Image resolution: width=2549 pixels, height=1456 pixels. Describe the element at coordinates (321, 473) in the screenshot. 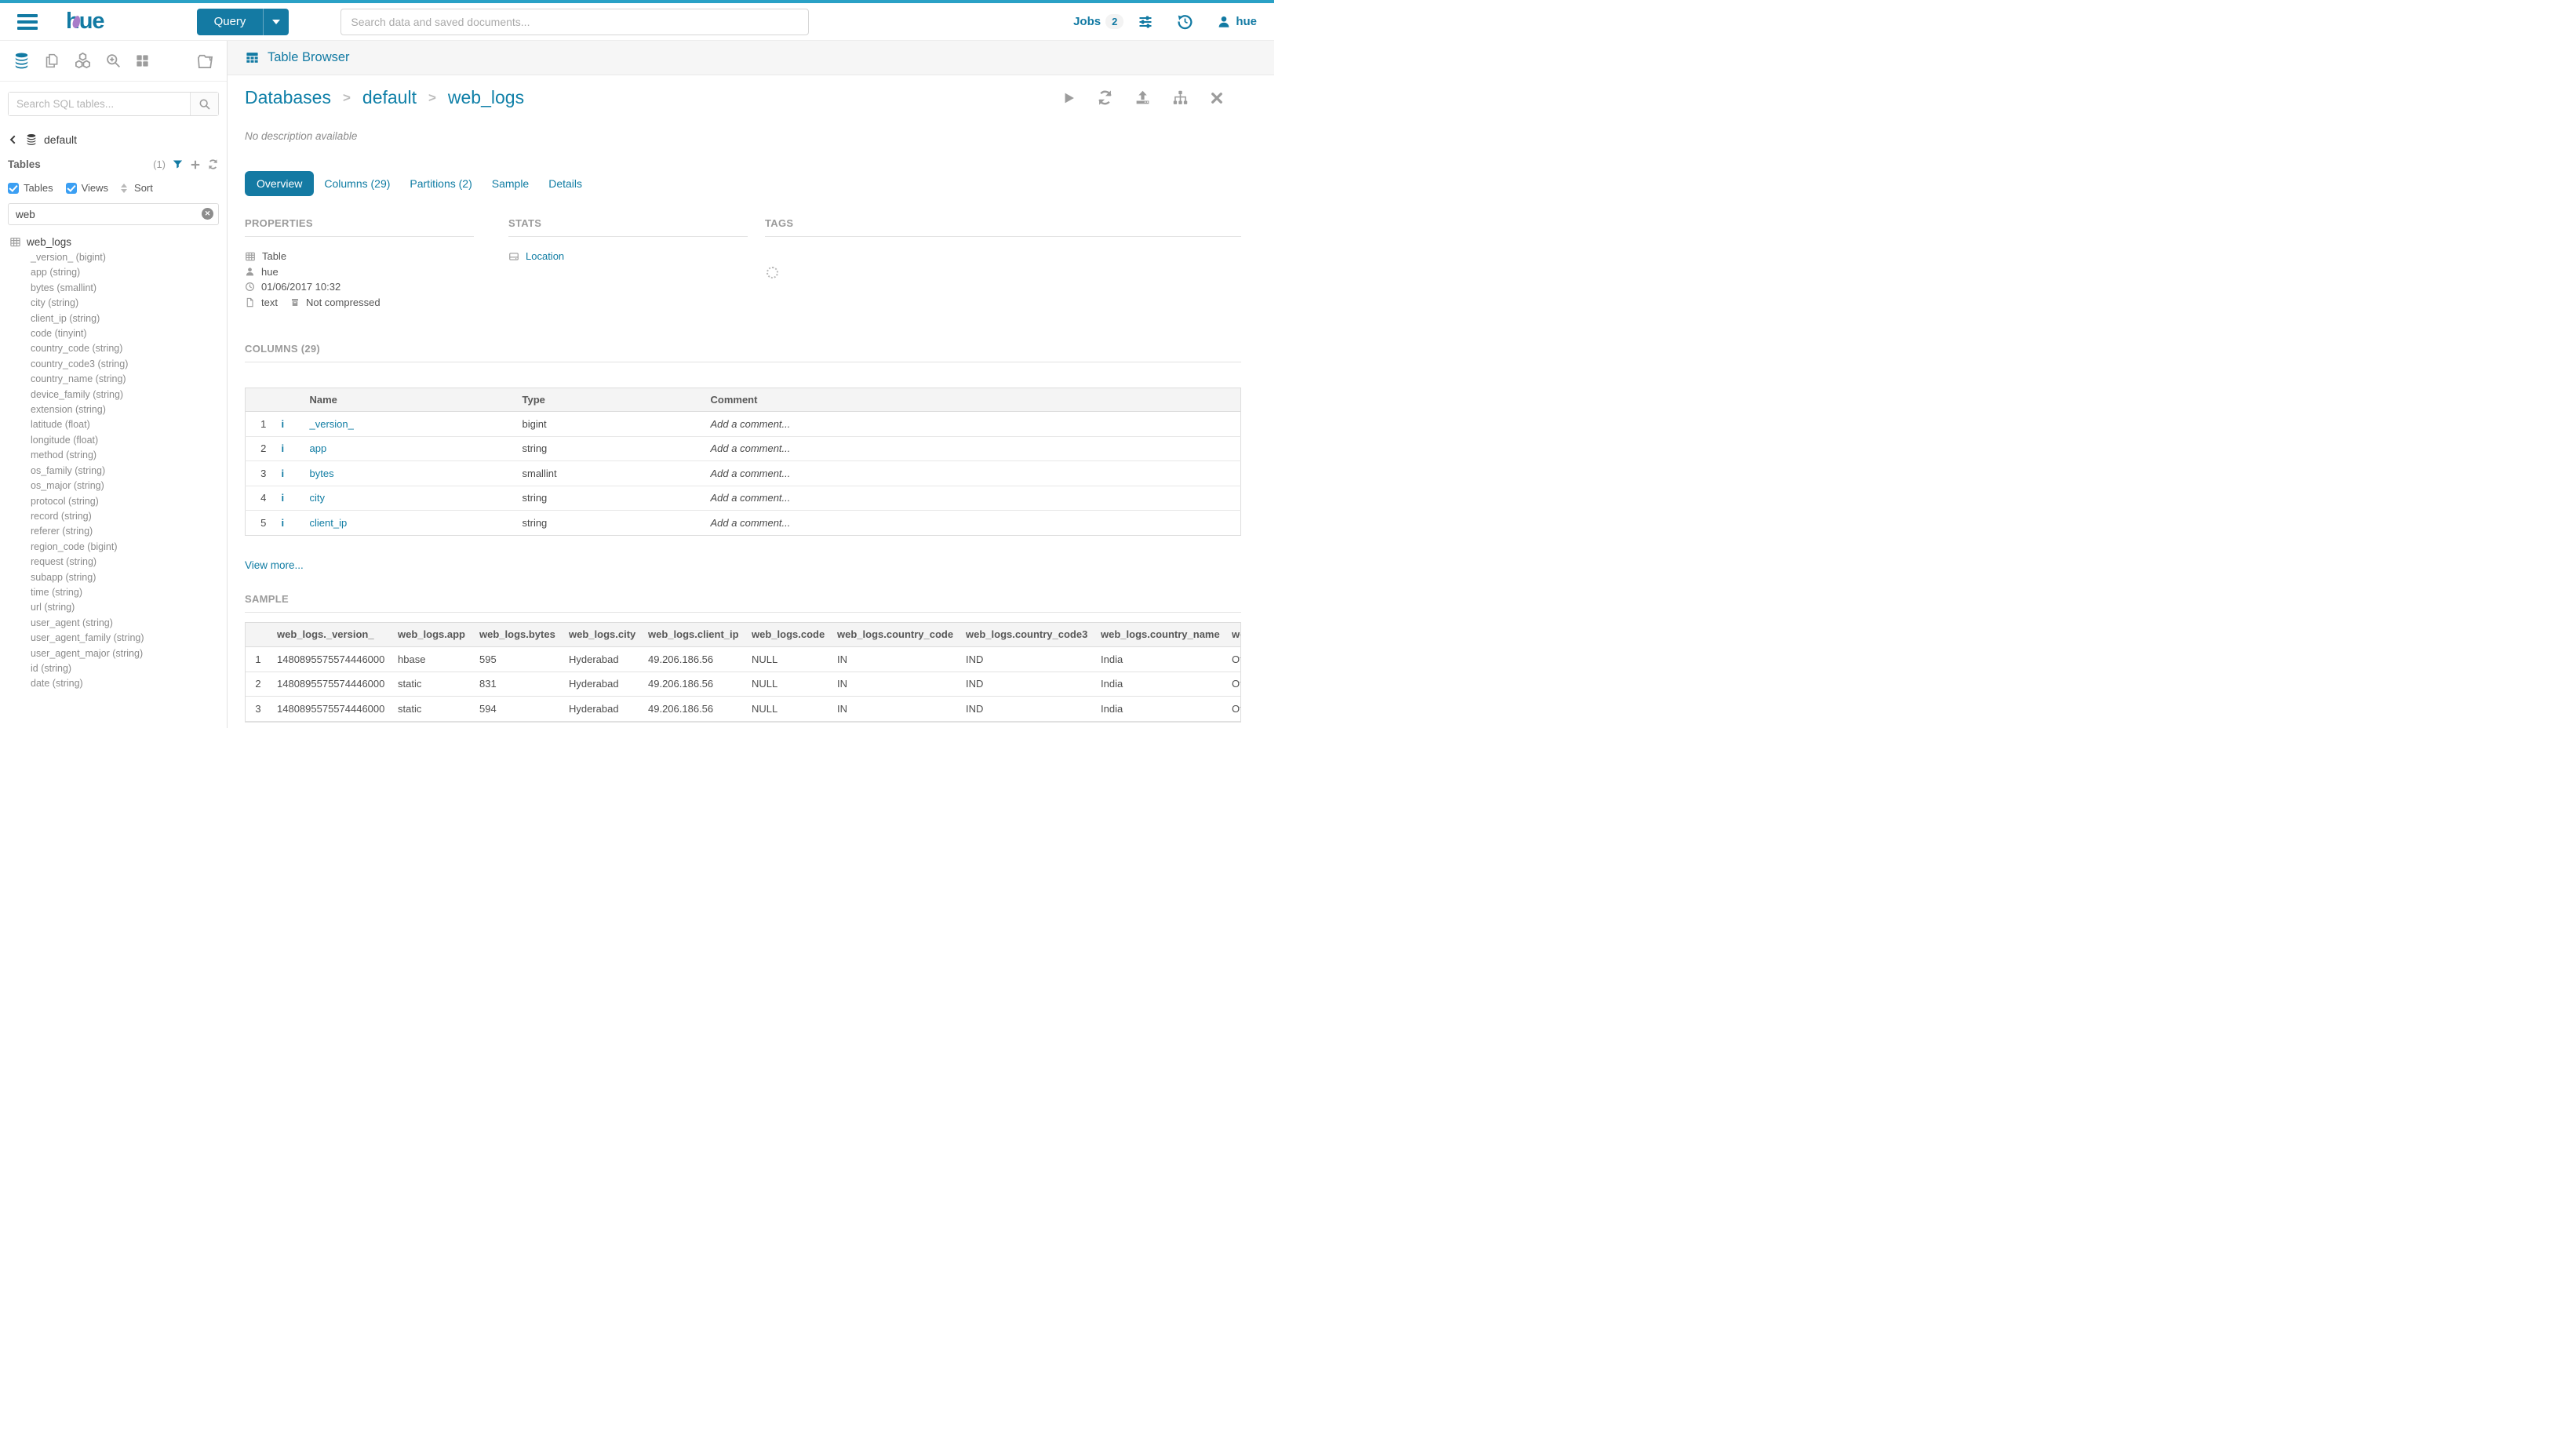

I see `column-name-link: bytes` at that location.